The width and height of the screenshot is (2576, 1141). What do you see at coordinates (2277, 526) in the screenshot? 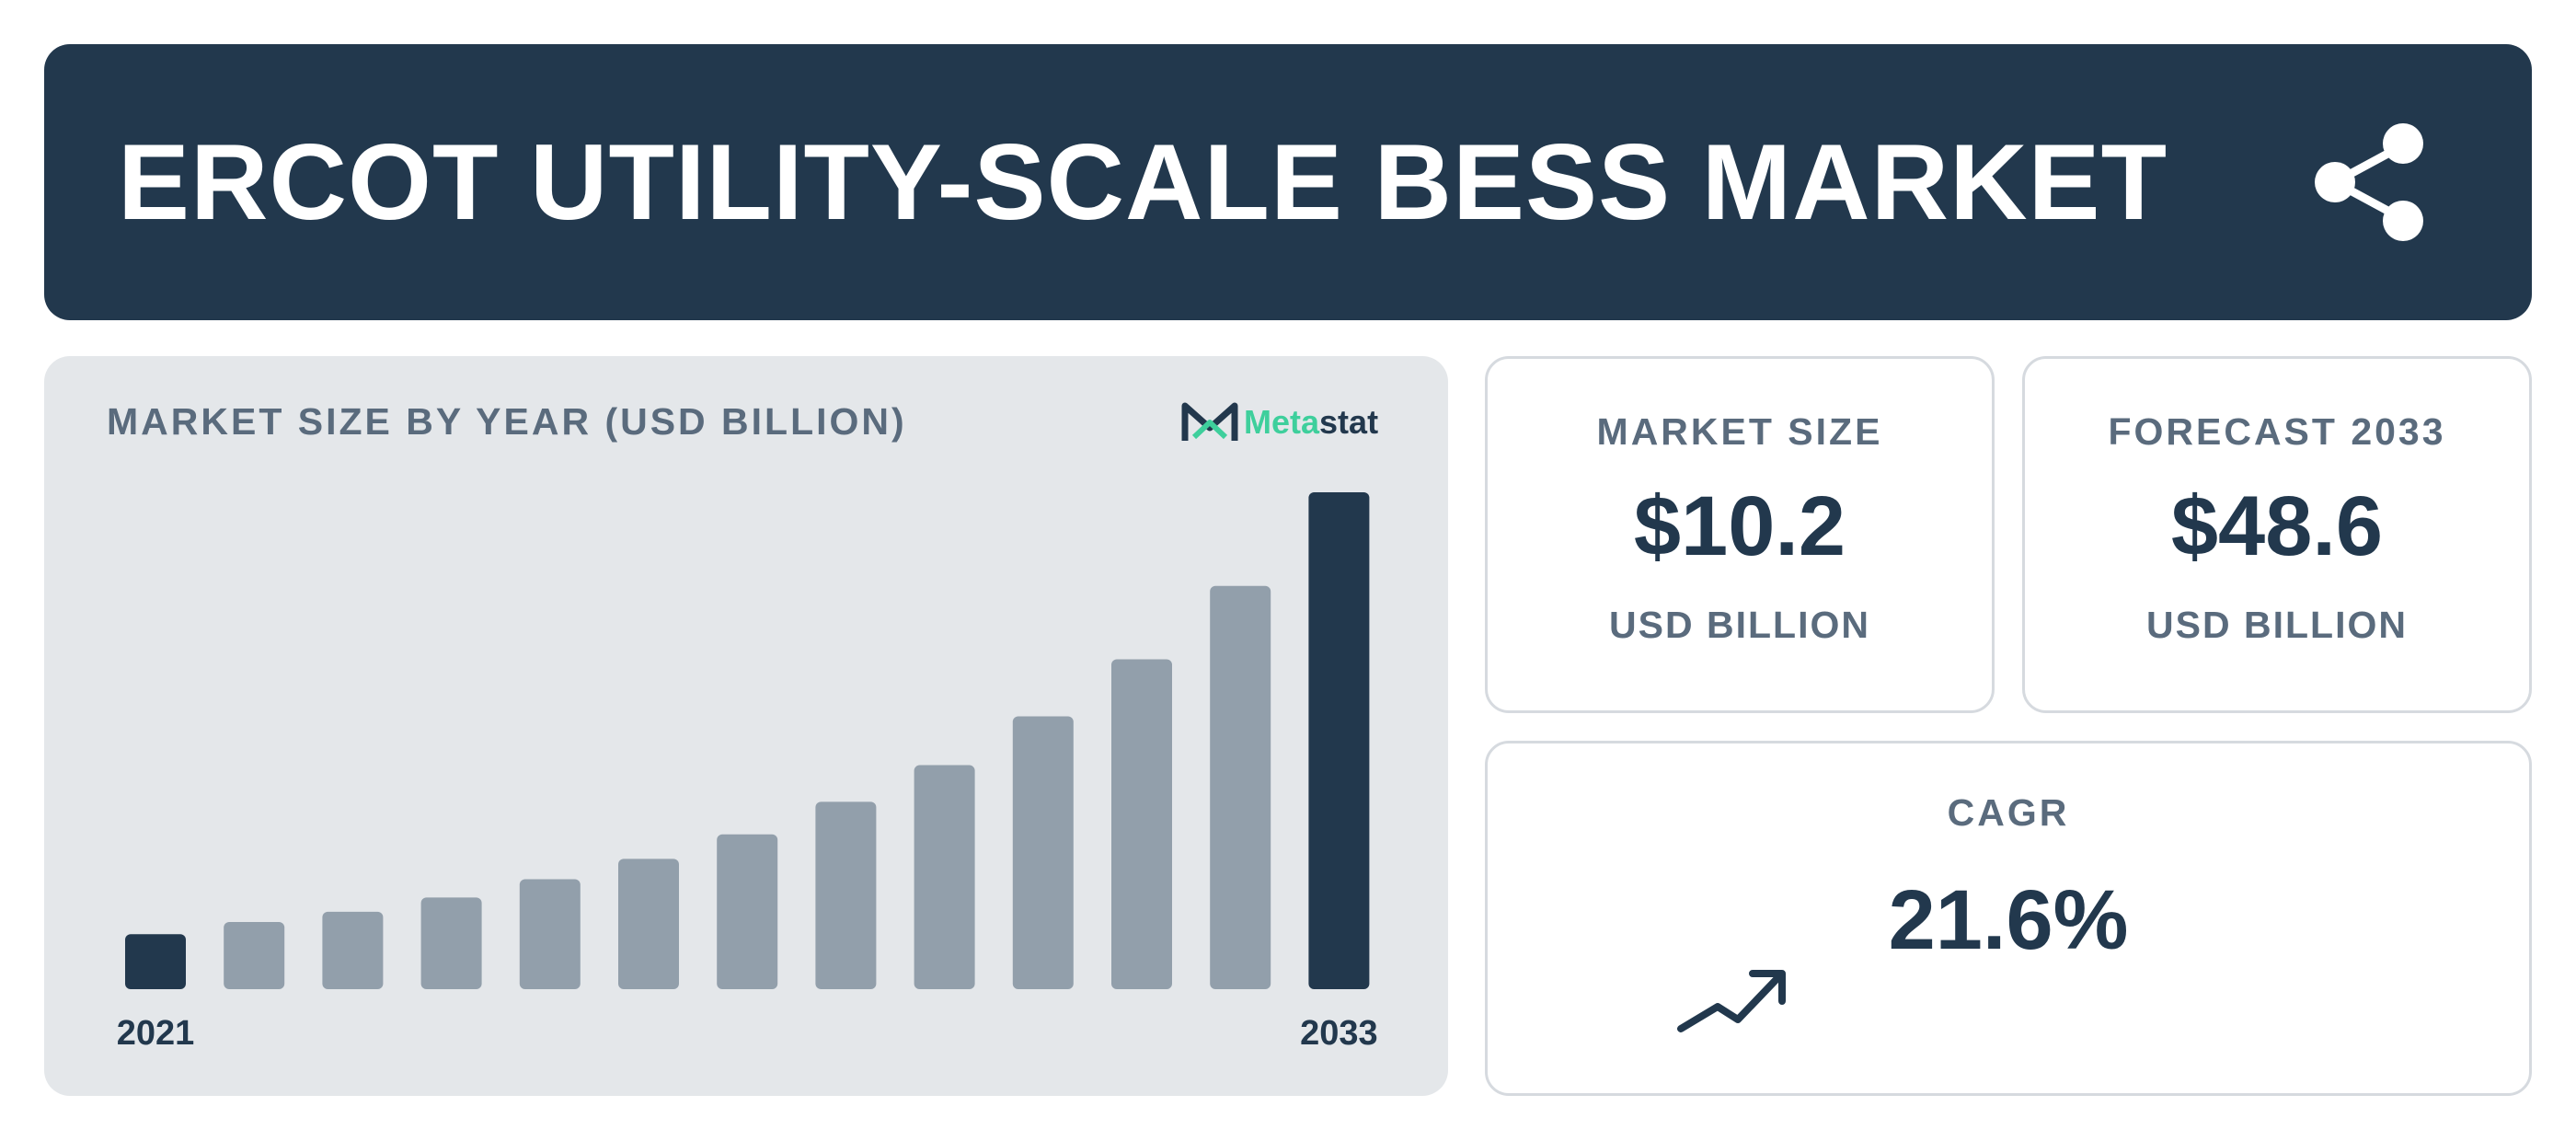
I see `forecast-value: $48.6` at bounding box center [2277, 526].